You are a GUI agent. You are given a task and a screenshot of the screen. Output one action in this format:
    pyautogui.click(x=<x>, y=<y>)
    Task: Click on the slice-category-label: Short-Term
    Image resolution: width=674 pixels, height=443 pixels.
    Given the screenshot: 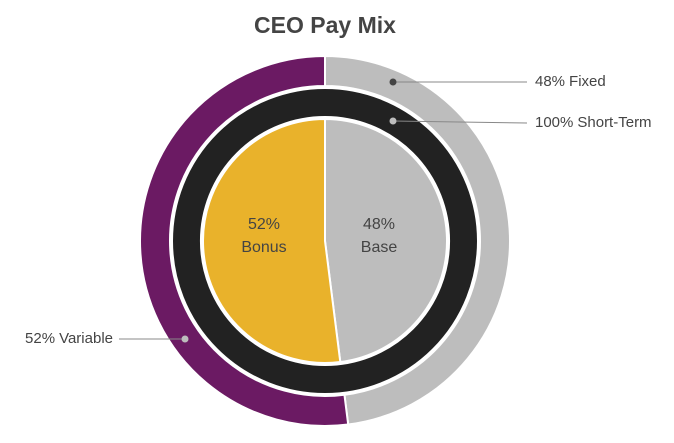 What is the action you would take?
    pyautogui.click(x=614, y=122)
    